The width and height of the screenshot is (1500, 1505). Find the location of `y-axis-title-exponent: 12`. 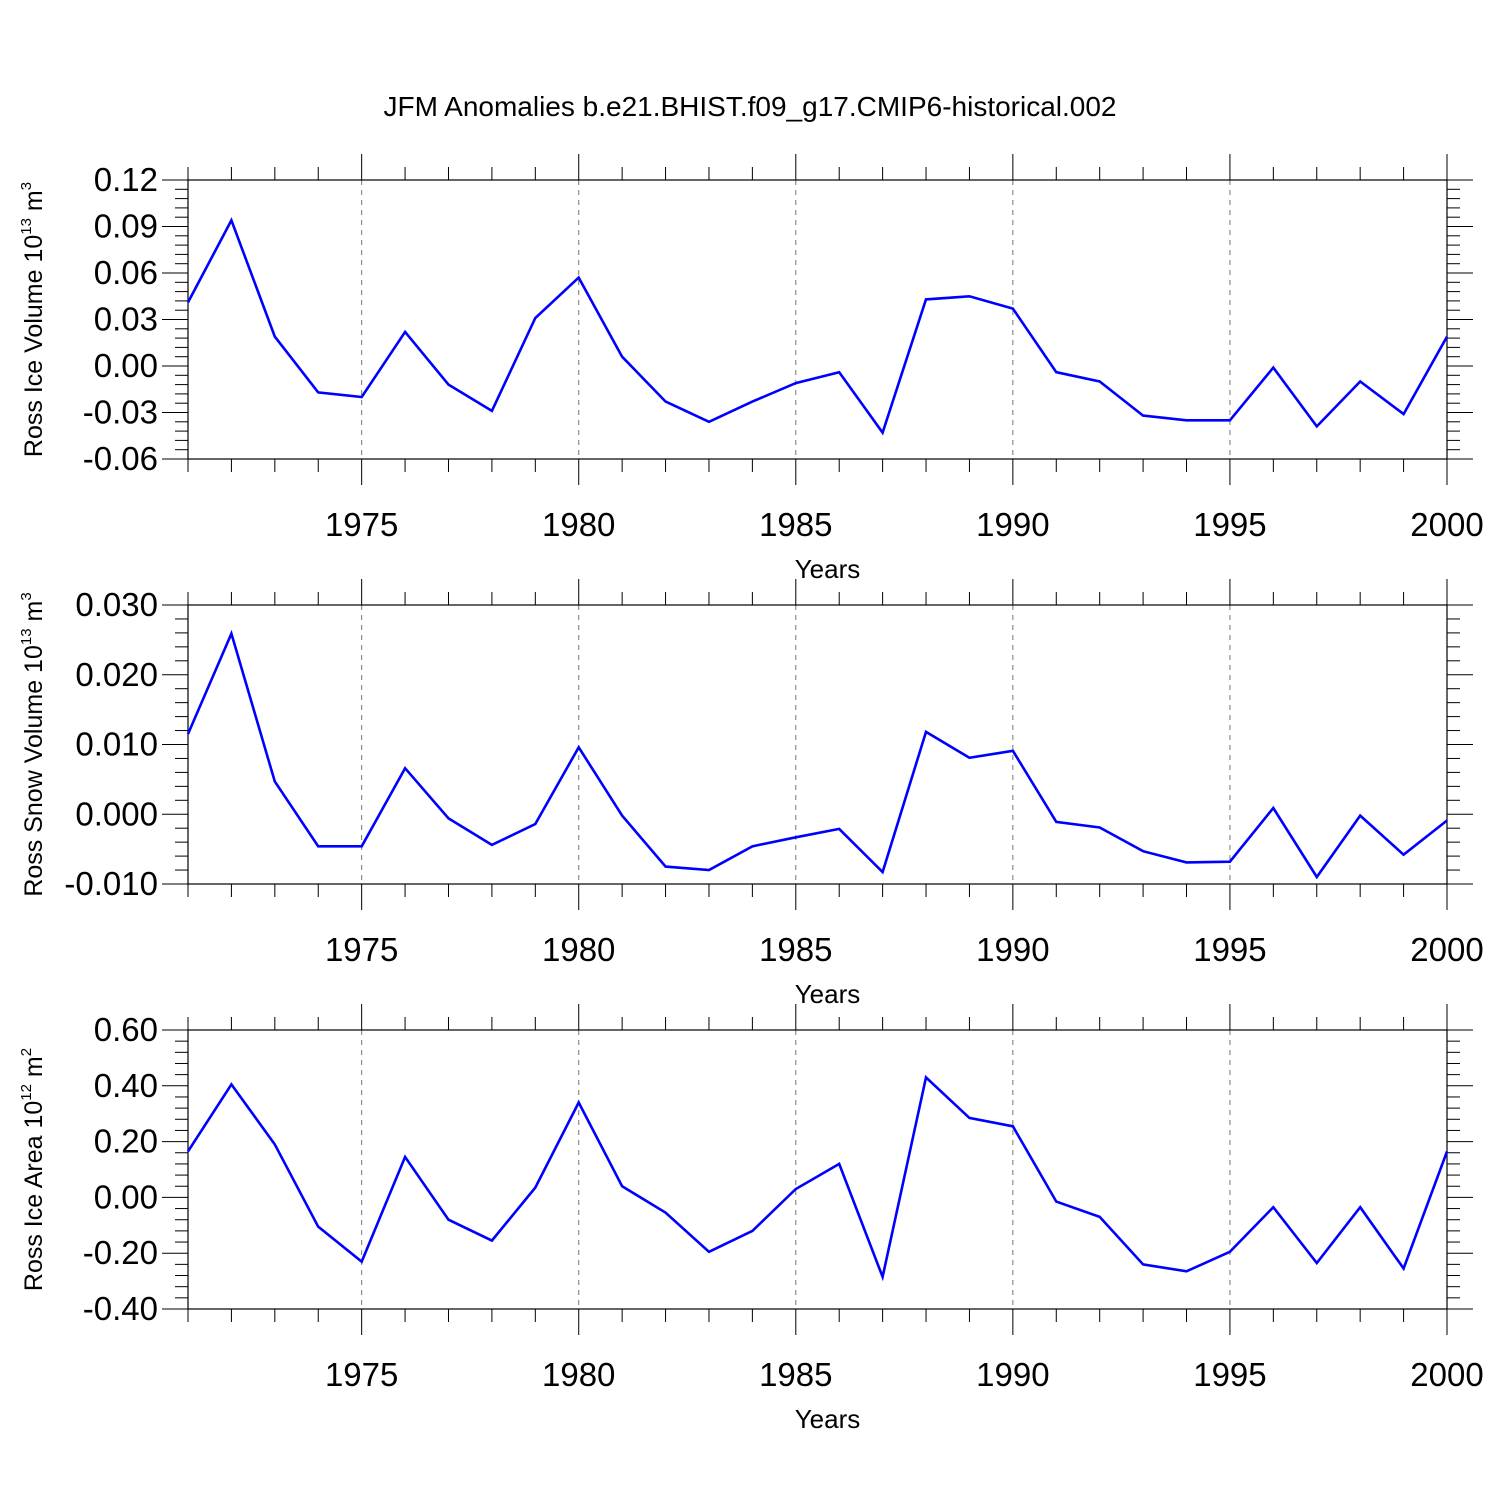

y-axis-title-exponent: 12 is located at coordinates (26, 1092).